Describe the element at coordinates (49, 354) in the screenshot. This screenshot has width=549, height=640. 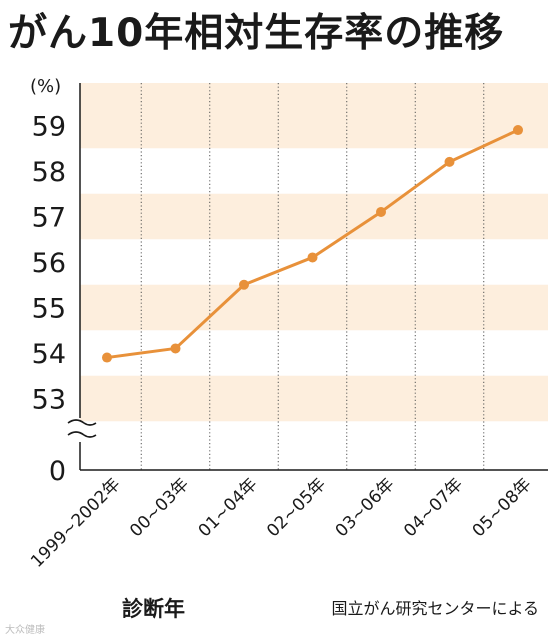
I see `y-tick-label: 54` at that location.